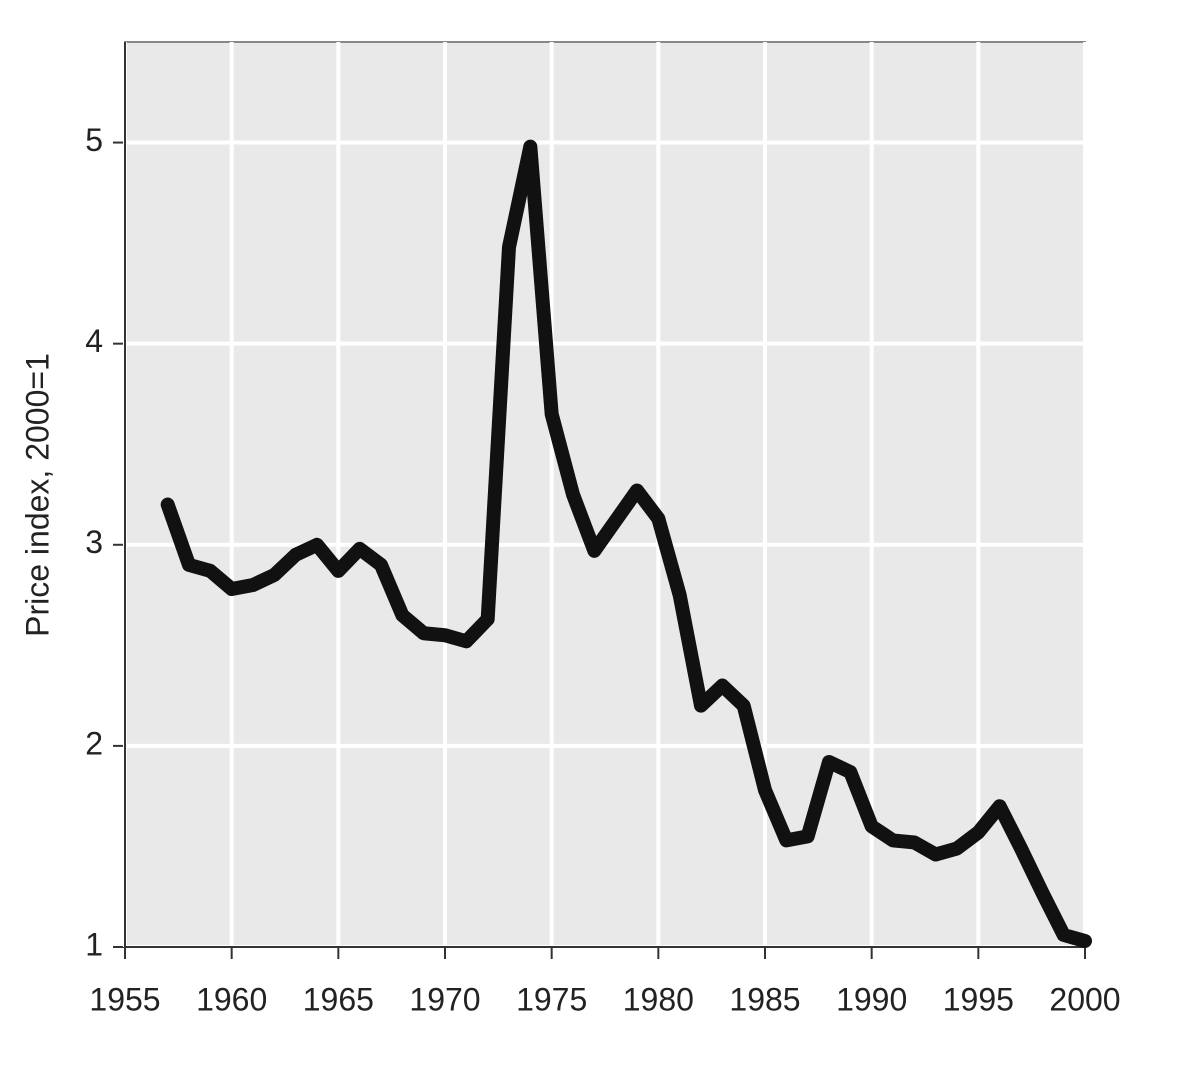 Image resolution: width=1200 pixels, height=1071 pixels. Describe the element at coordinates (444, 999) in the screenshot. I see `x-tick-label: 1970` at that location.